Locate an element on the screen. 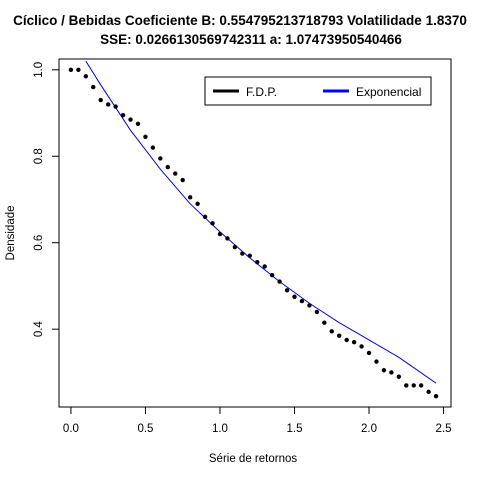  x-tick-label: 1.0 is located at coordinates (220, 429).